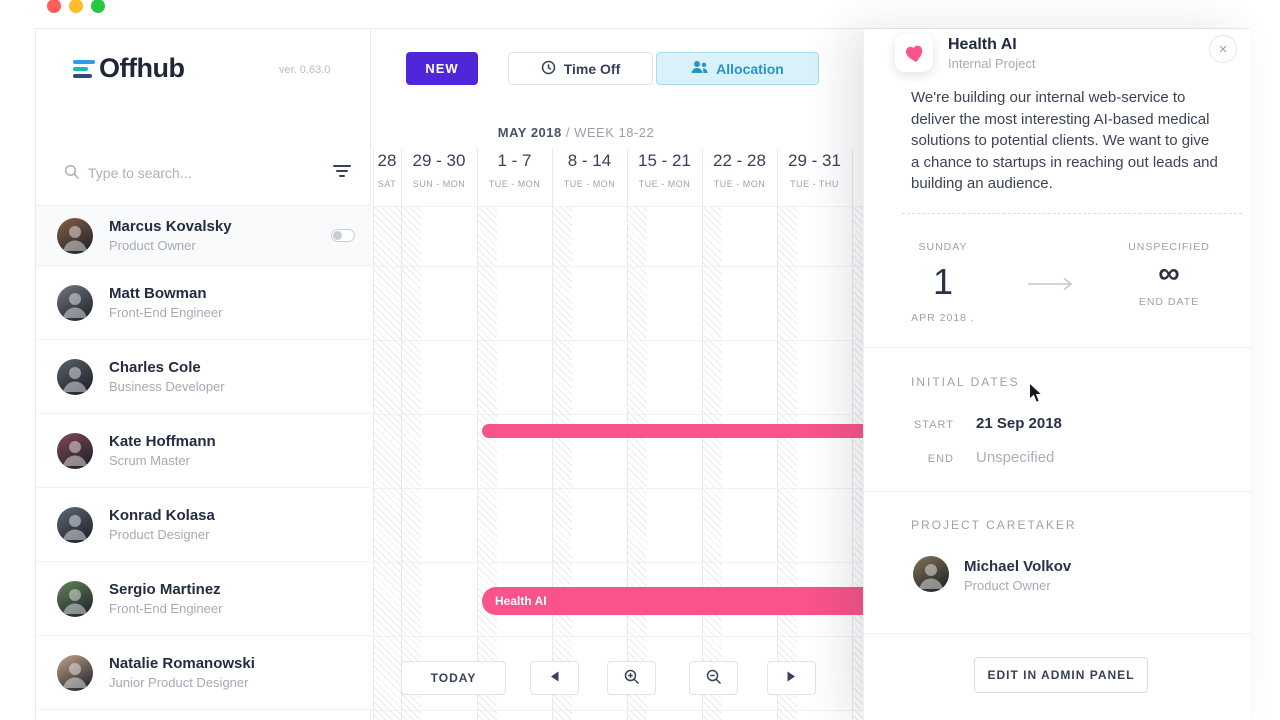 The image size is (1280, 720). What do you see at coordinates (1018, 566) in the screenshot?
I see `caretaker-name: Michael Volkov` at bounding box center [1018, 566].